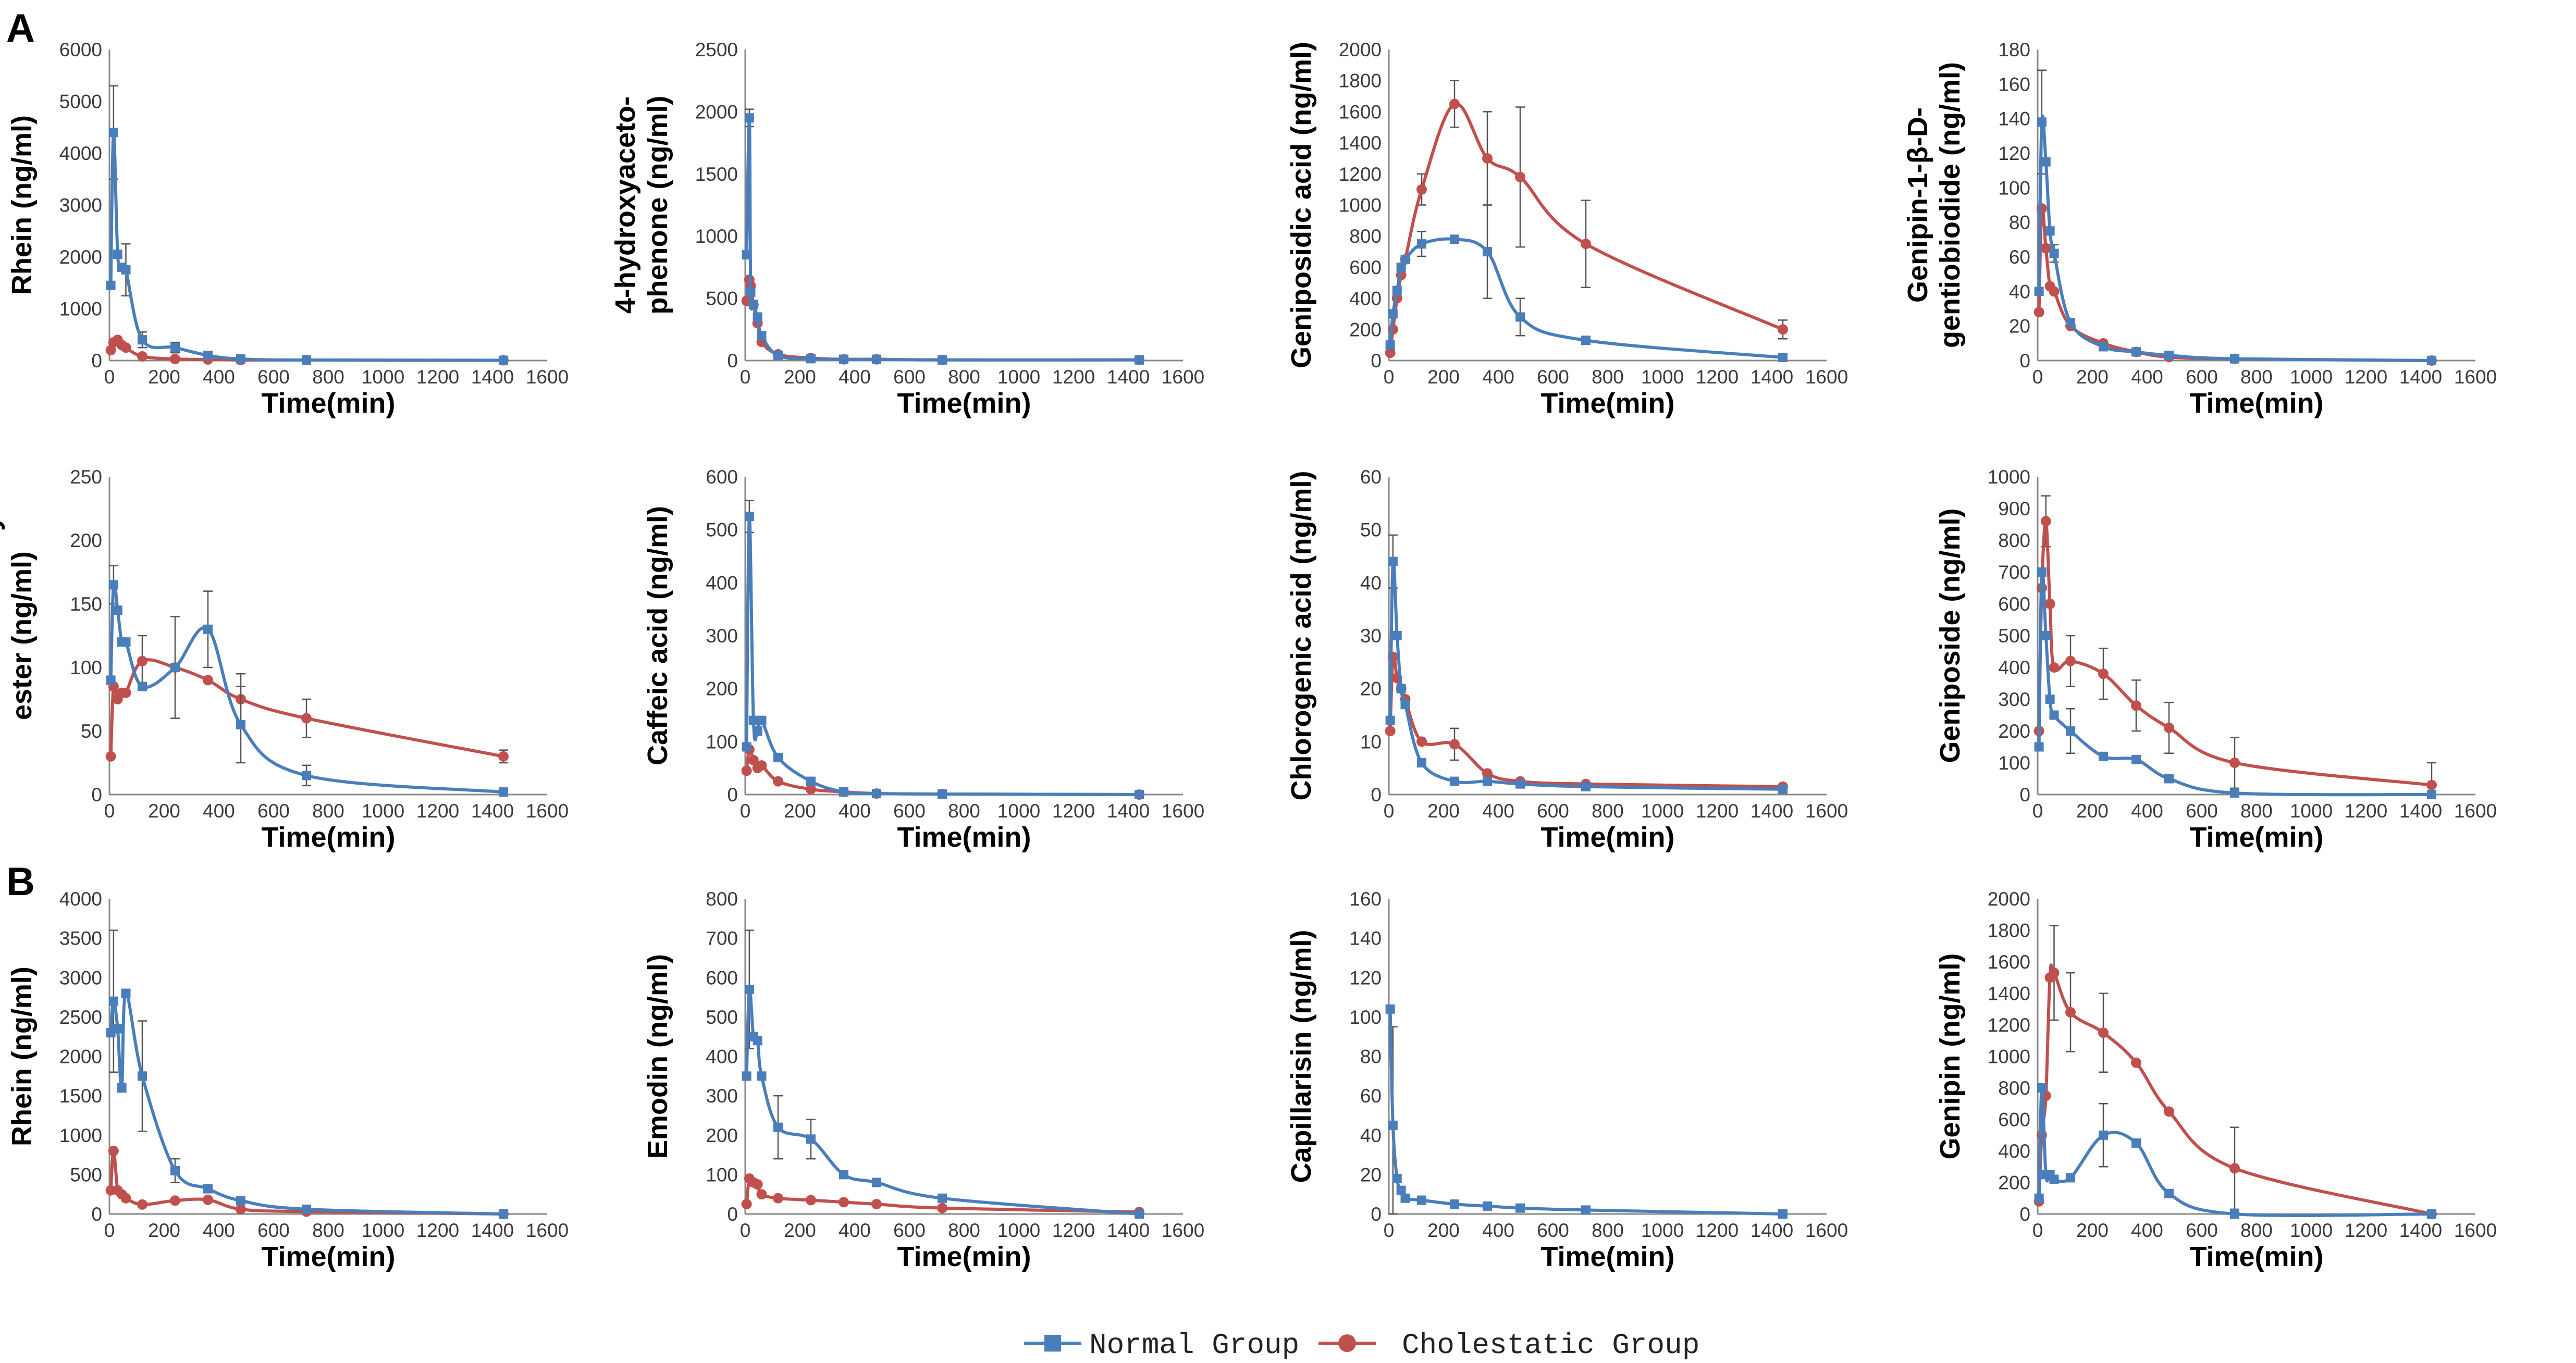 The height and width of the screenshot is (1363, 2576). What do you see at coordinates (80, 102) in the screenshot?
I see `y-tick-label: 5000` at bounding box center [80, 102].